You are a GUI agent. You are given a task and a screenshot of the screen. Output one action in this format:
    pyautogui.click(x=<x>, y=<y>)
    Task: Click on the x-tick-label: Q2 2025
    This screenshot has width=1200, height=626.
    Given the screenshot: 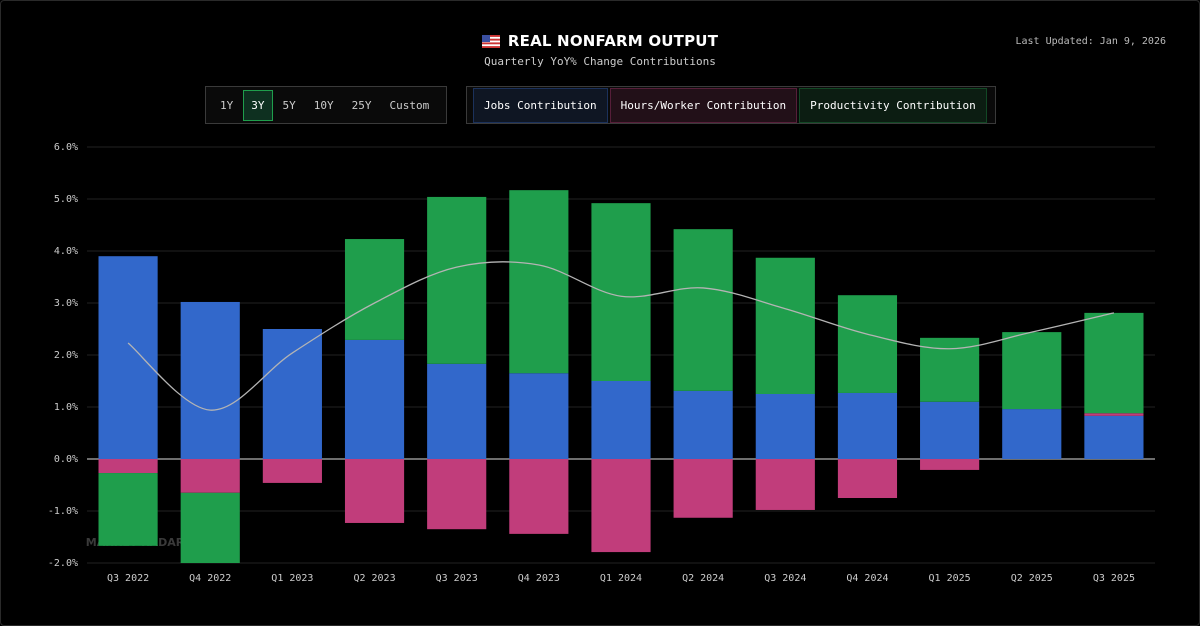 What is the action you would take?
    pyautogui.click(x=1032, y=578)
    